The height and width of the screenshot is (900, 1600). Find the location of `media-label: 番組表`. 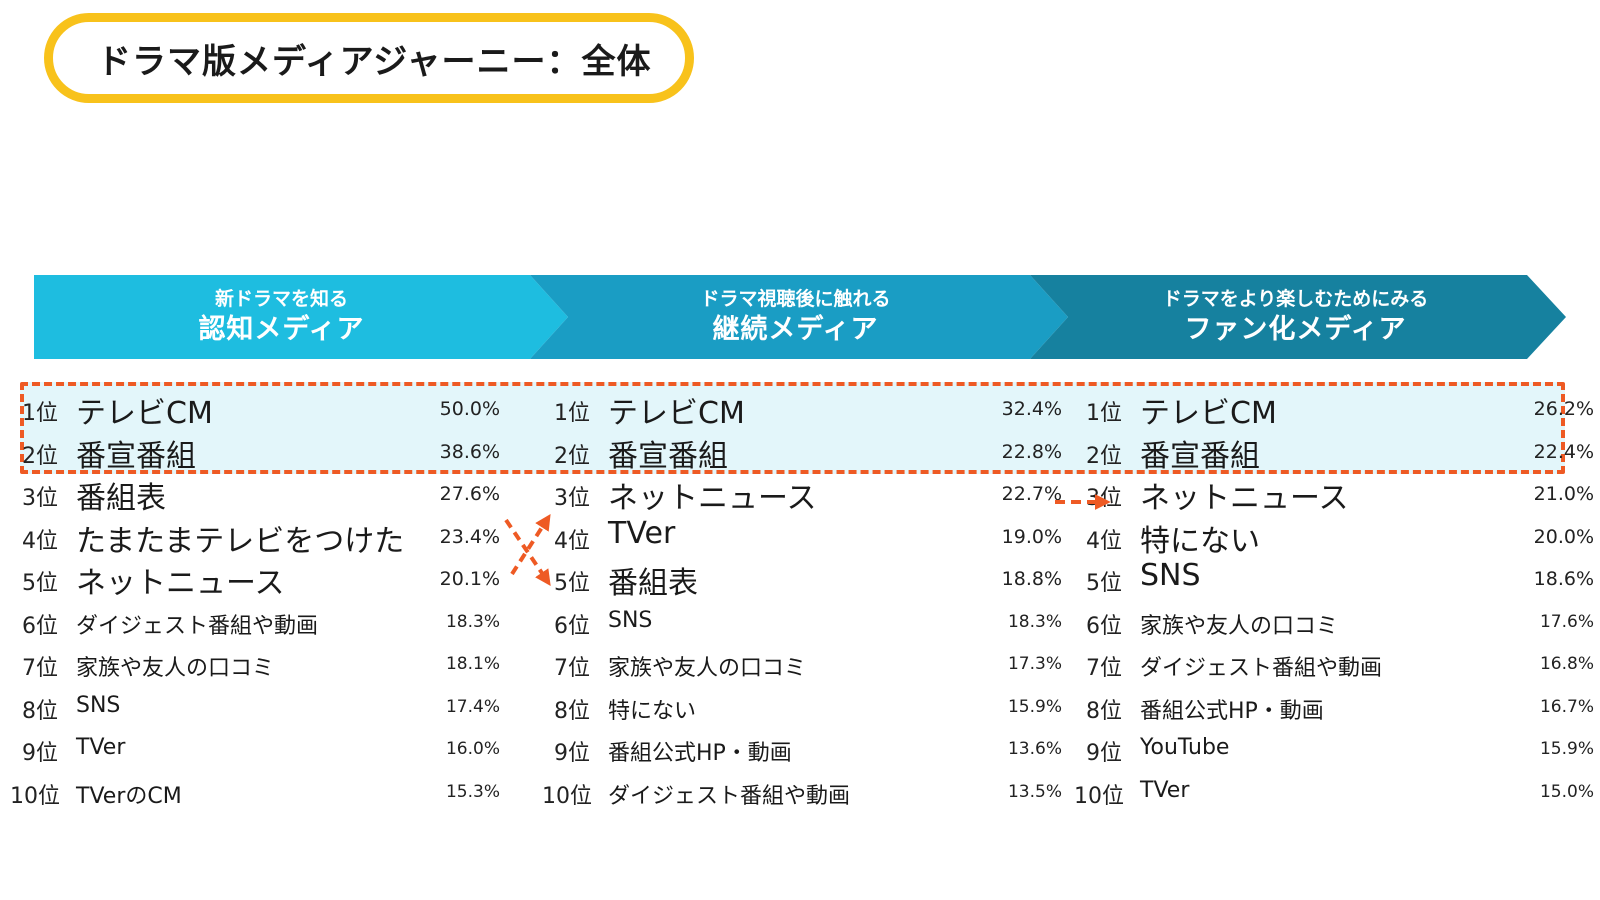

media-label: 番組表 is located at coordinates (121, 498).